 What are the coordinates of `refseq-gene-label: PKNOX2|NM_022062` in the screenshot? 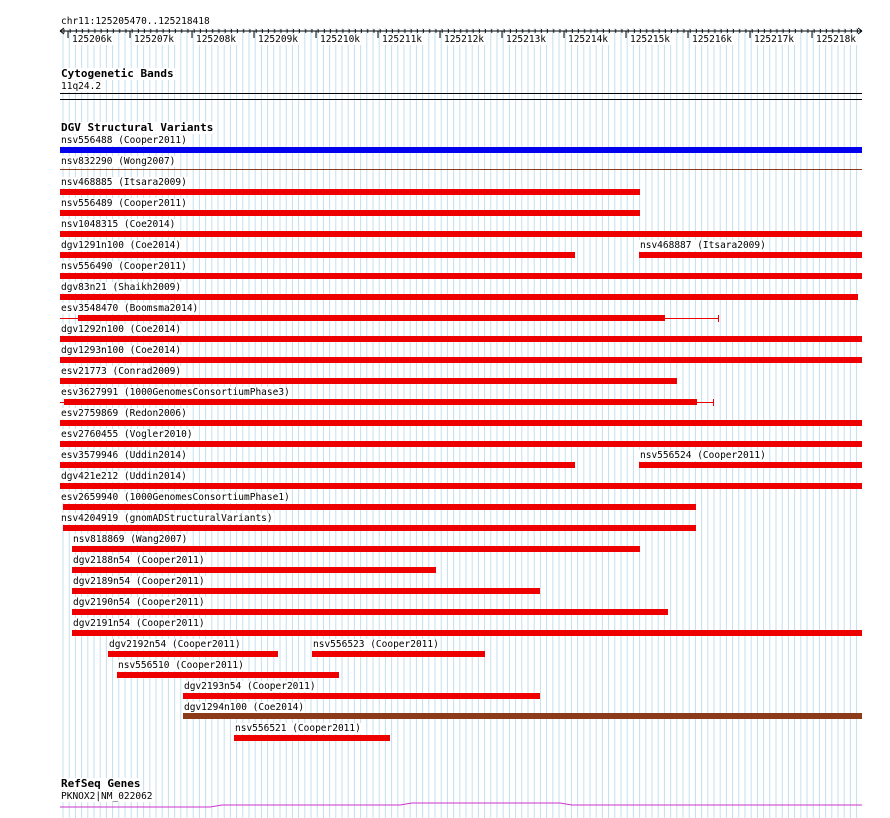 It's located at (107, 796).